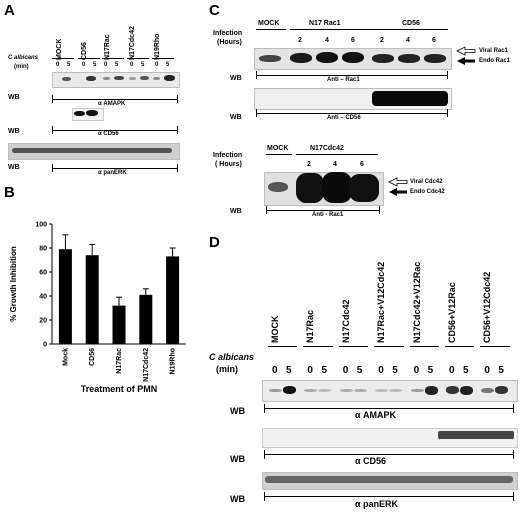  I want to click on viral-rac1-label: Viral Rac1, so click(493, 51).